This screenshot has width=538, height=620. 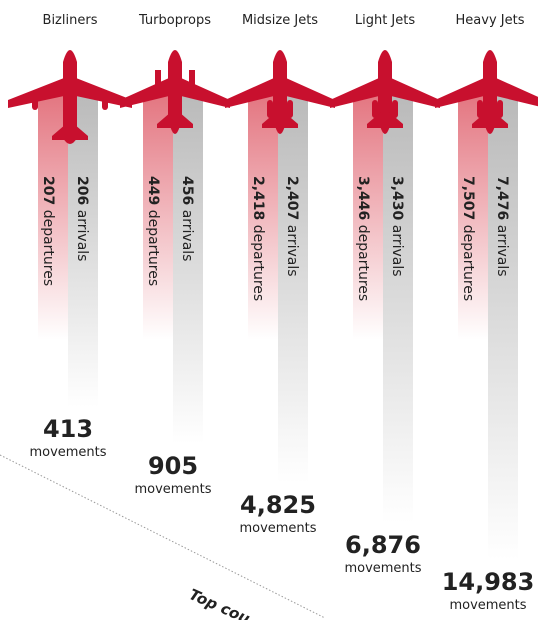 What do you see at coordinates (278, 505) in the screenshot?
I see `movements-value: 4,825` at bounding box center [278, 505].